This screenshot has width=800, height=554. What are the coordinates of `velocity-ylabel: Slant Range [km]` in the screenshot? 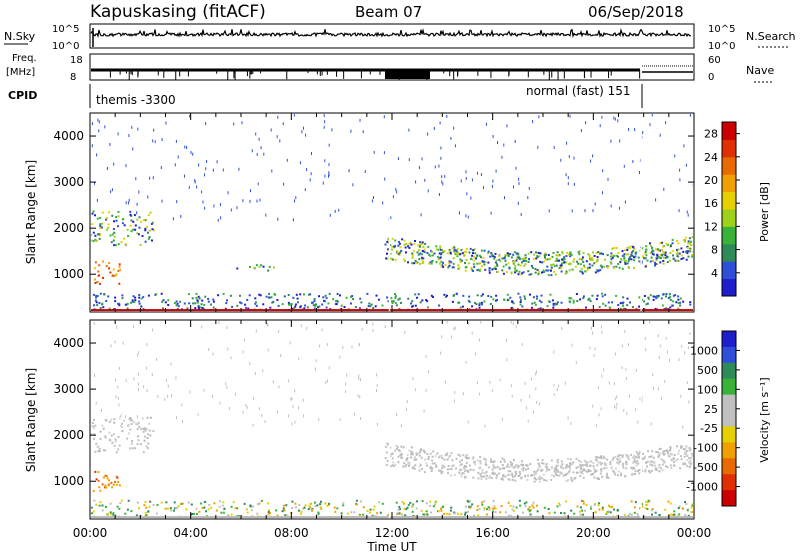 It's located at (31, 420).